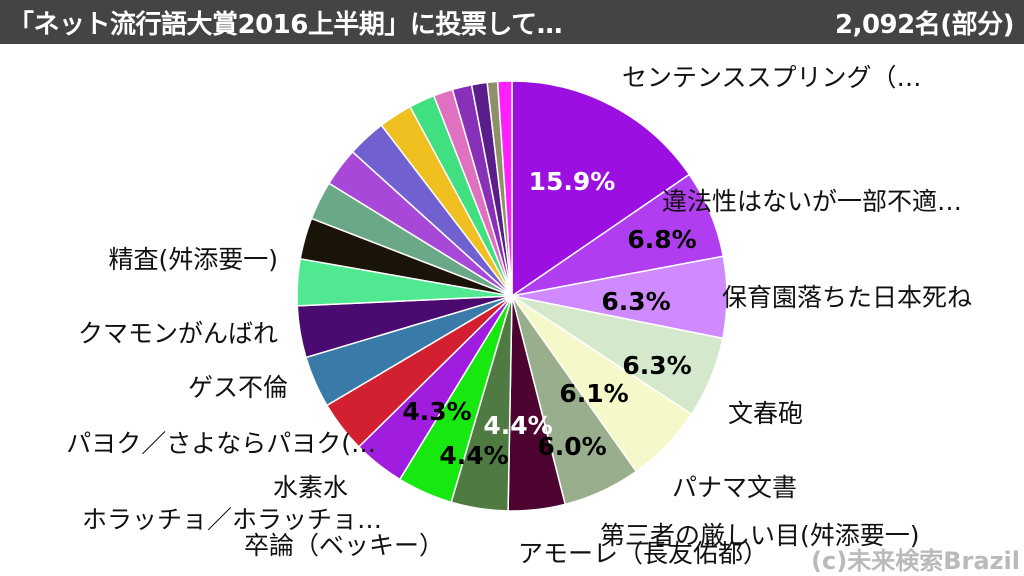 This screenshot has width=1024, height=576. What do you see at coordinates (572, 181) in the screenshot?
I see `slice-percent-label: 15.9%` at bounding box center [572, 181].